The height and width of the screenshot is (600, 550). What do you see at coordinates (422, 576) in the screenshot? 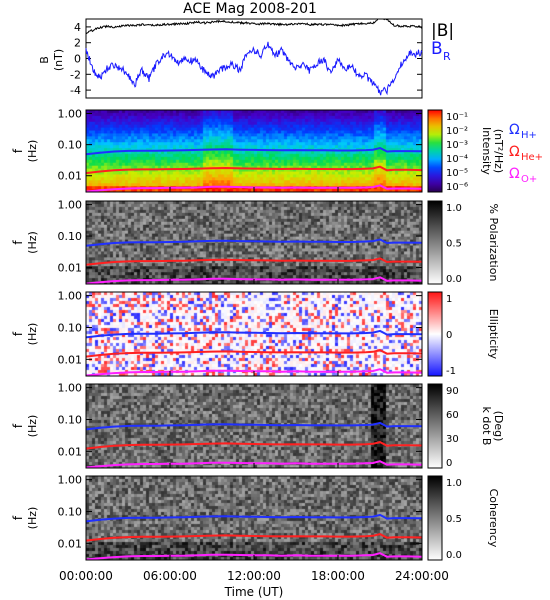
I see `x-tick-label: 24:00:00` at bounding box center [422, 576].